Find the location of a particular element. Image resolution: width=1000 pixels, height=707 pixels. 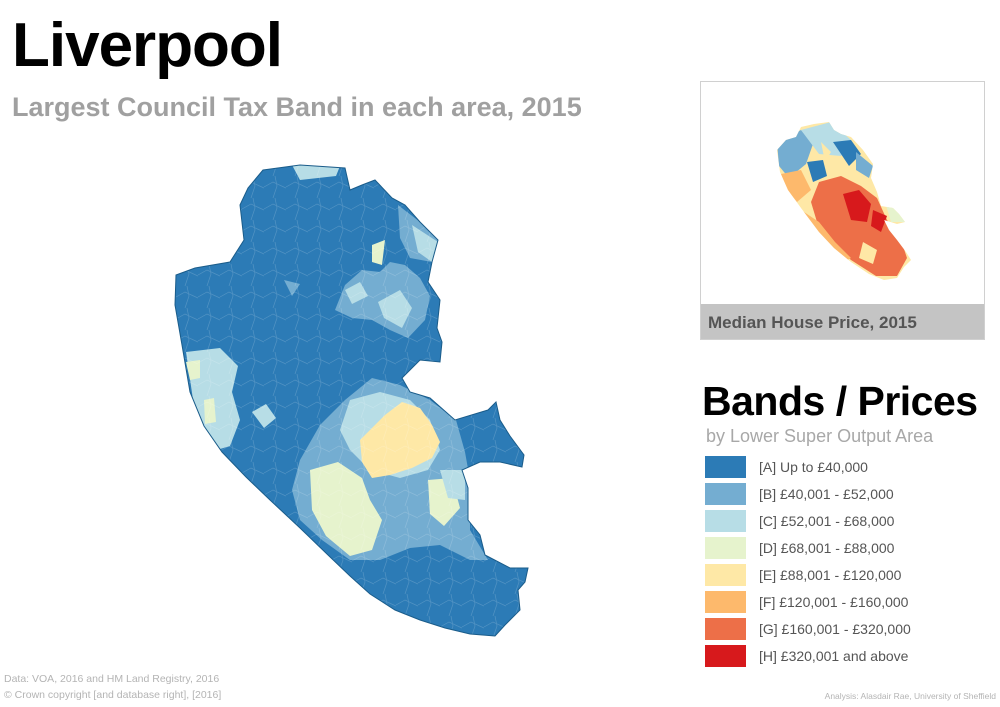

legend-item-band-a: [A] Up to £40,000 is located at coordinates (808, 466).